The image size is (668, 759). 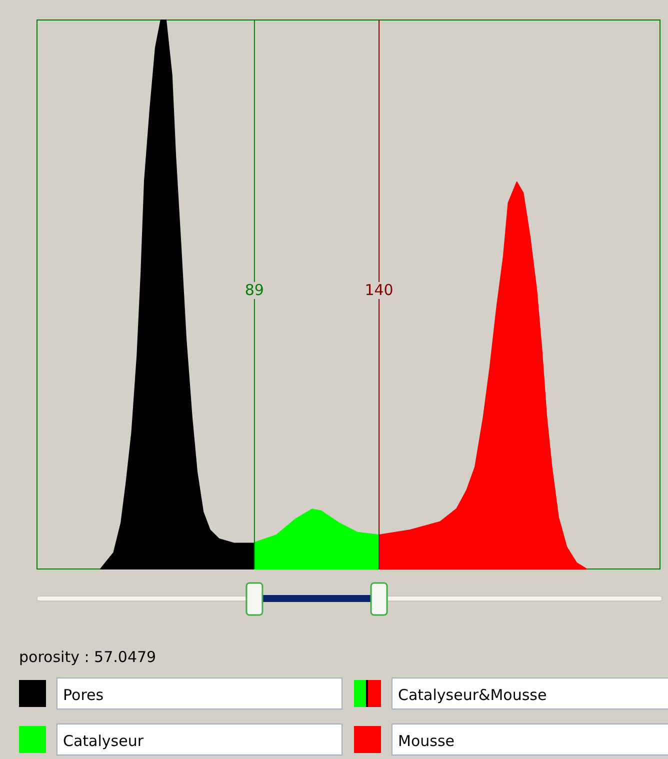 What do you see at coordinates (379, 290) in the screenshot?
I see `x-tick-label: 140` at bounding box center [379, 290].